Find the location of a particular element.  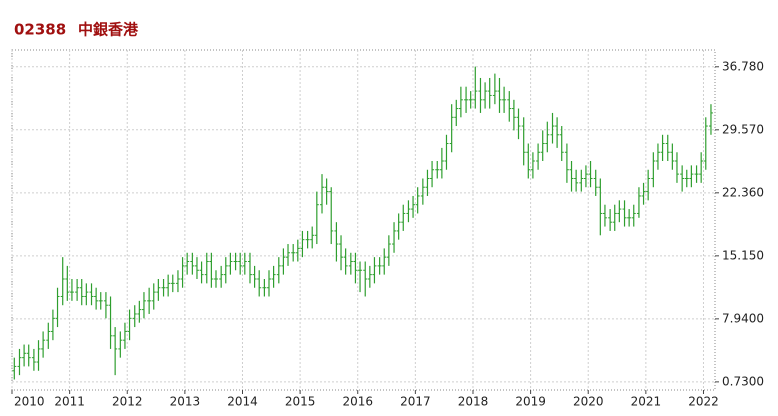

y-tick-label: 36.780 is located at coordinates (743, 66).